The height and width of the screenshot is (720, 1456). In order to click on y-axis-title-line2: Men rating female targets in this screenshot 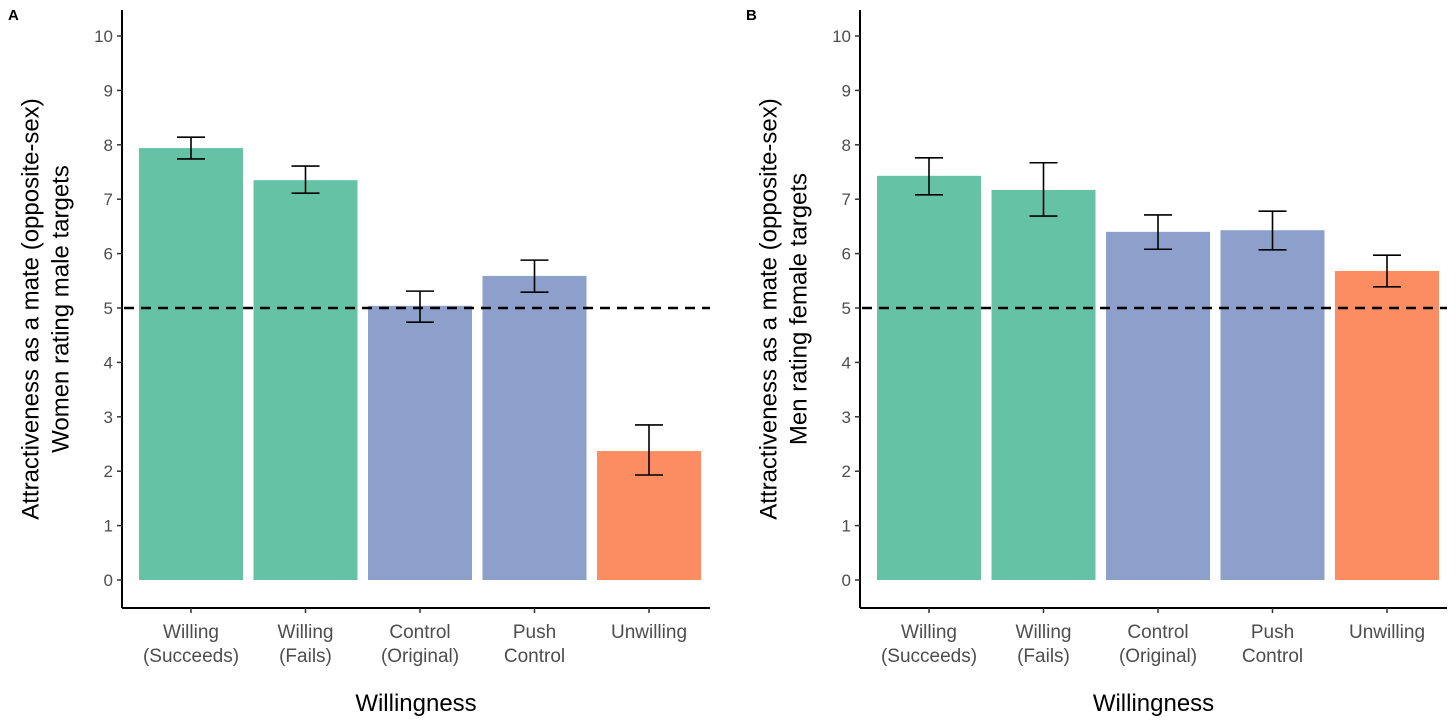, I will do `click(798, 309)`.